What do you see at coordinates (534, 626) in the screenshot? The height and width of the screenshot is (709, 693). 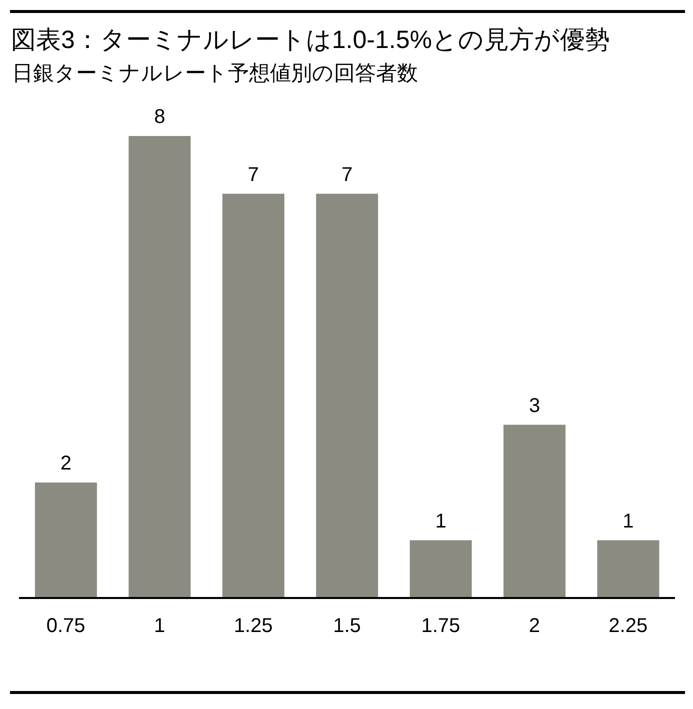 I see `x-tick-label: 2` at bounding box center [534, 626].